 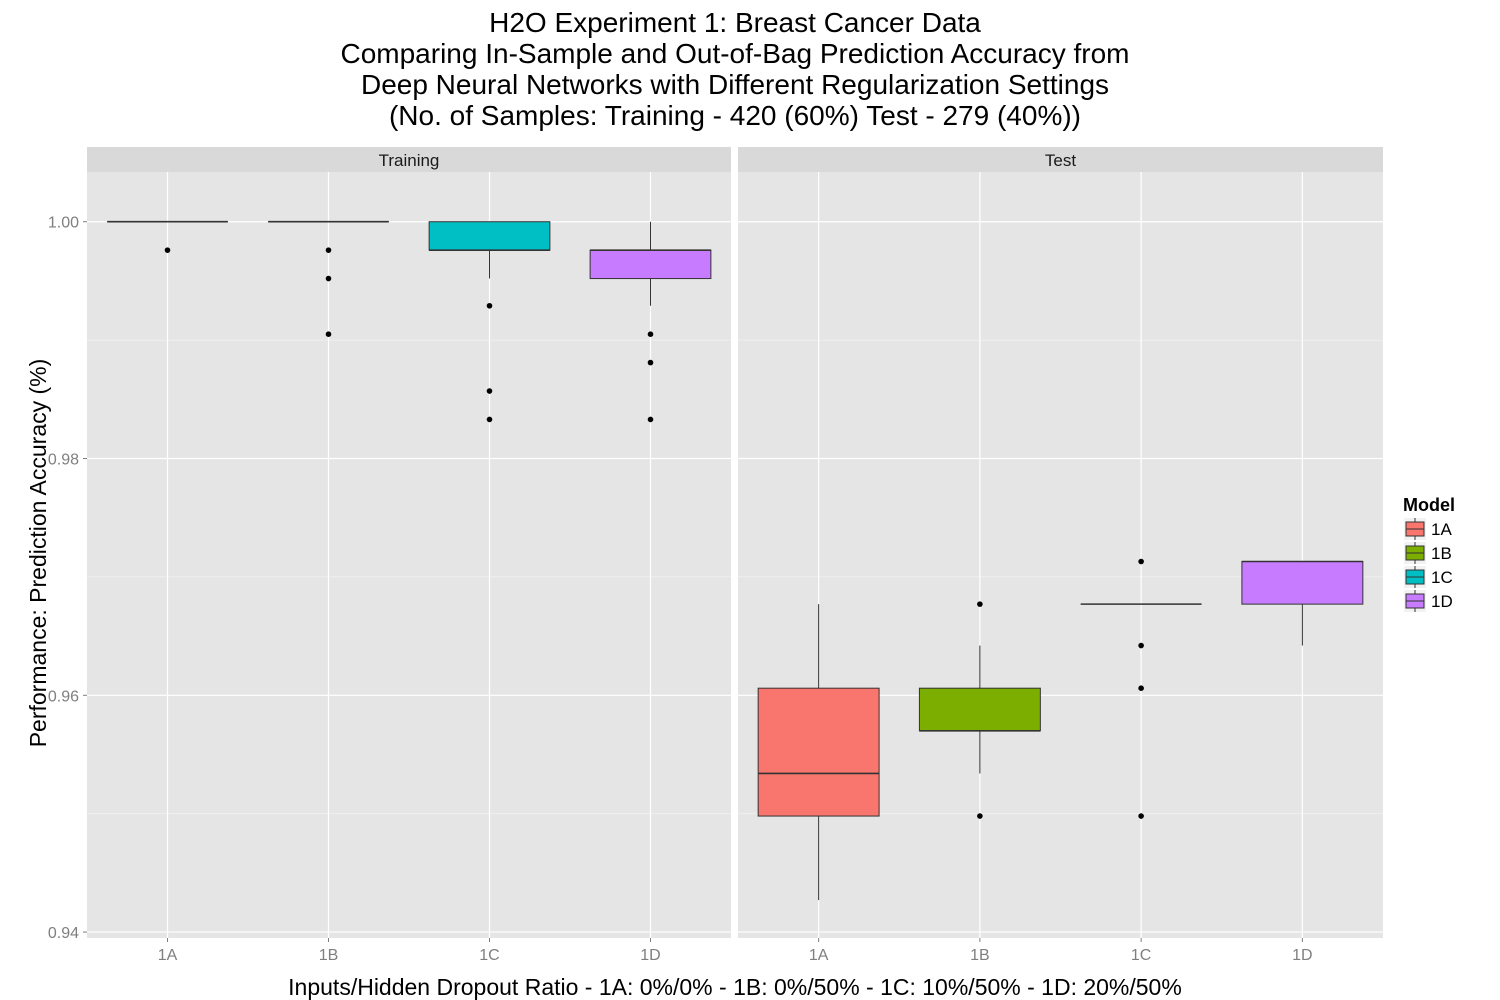 I want to click on legend-item-1b: 1B, so click(x=1428, y=553).